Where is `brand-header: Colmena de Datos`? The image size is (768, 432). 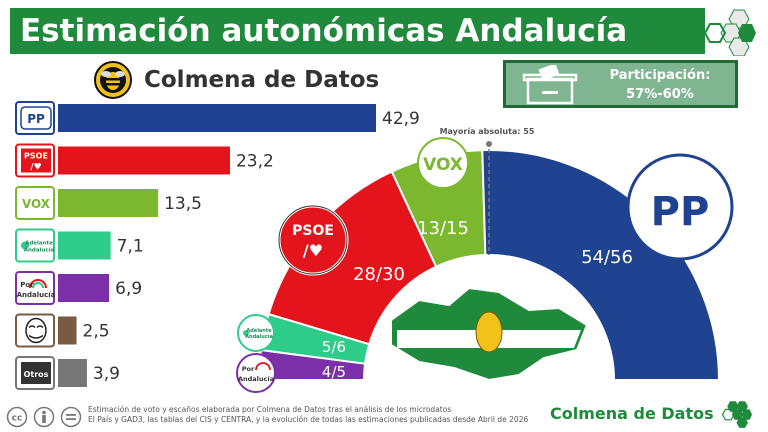
brand-header: Colmena de Datos is located at coordinates (236, 80).